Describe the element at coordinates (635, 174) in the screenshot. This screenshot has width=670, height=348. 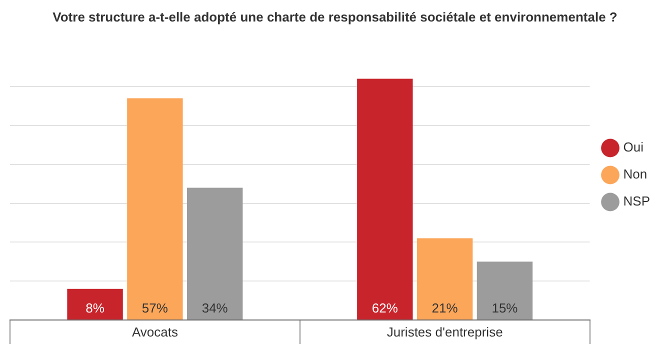
I see `legend-label: Non` at that location.